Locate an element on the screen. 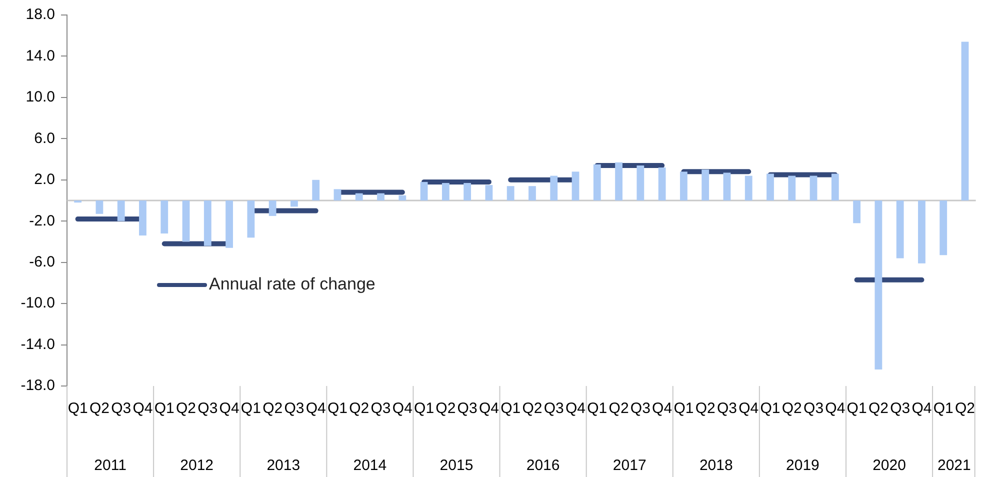  y-tick-label: -6.0 is located at coordinates (42, 261).